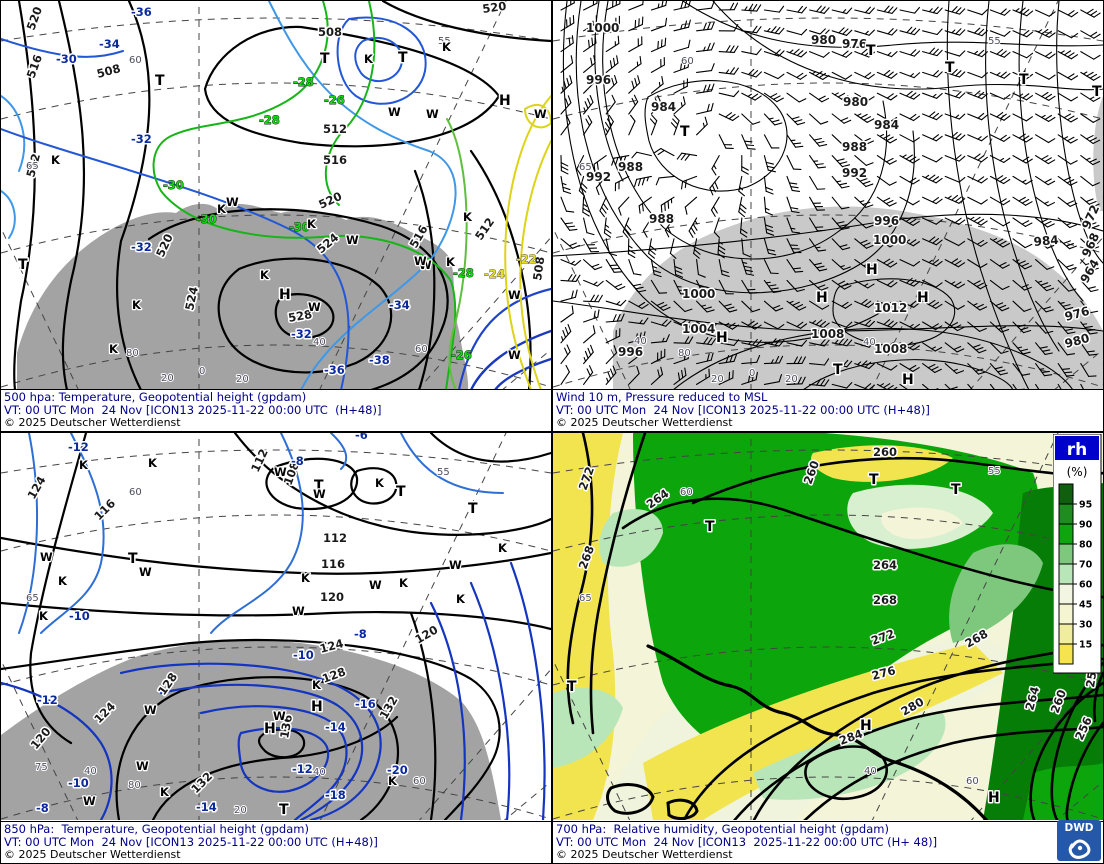 Image resolution: width=1104 pixels, height=864 pixels. Describe the element at coordinates (1077, 314) in the screenshot. I see `svg-text: 976` at that location.